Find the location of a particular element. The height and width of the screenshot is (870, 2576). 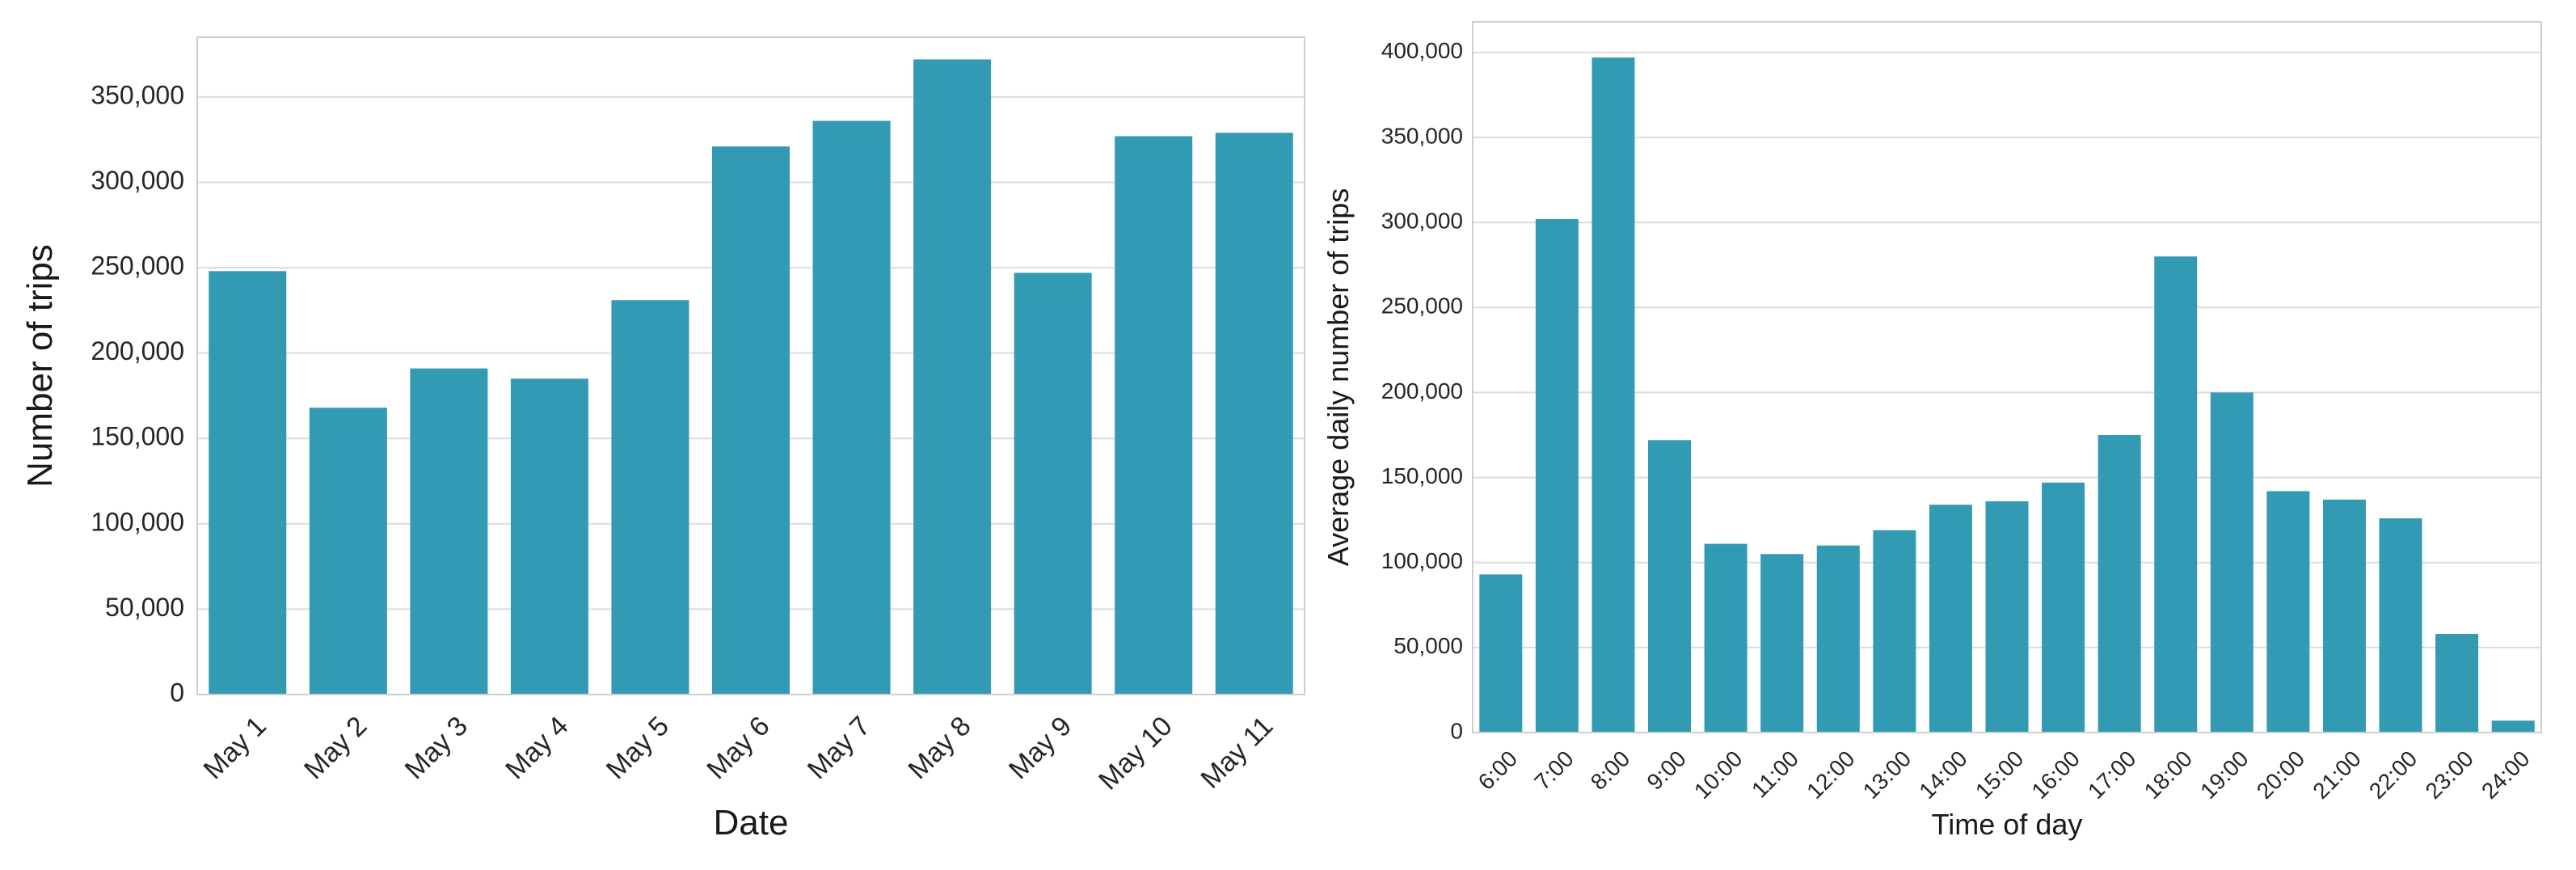

x-tick-label: 12:00 is located at coordinates (1830, 774).